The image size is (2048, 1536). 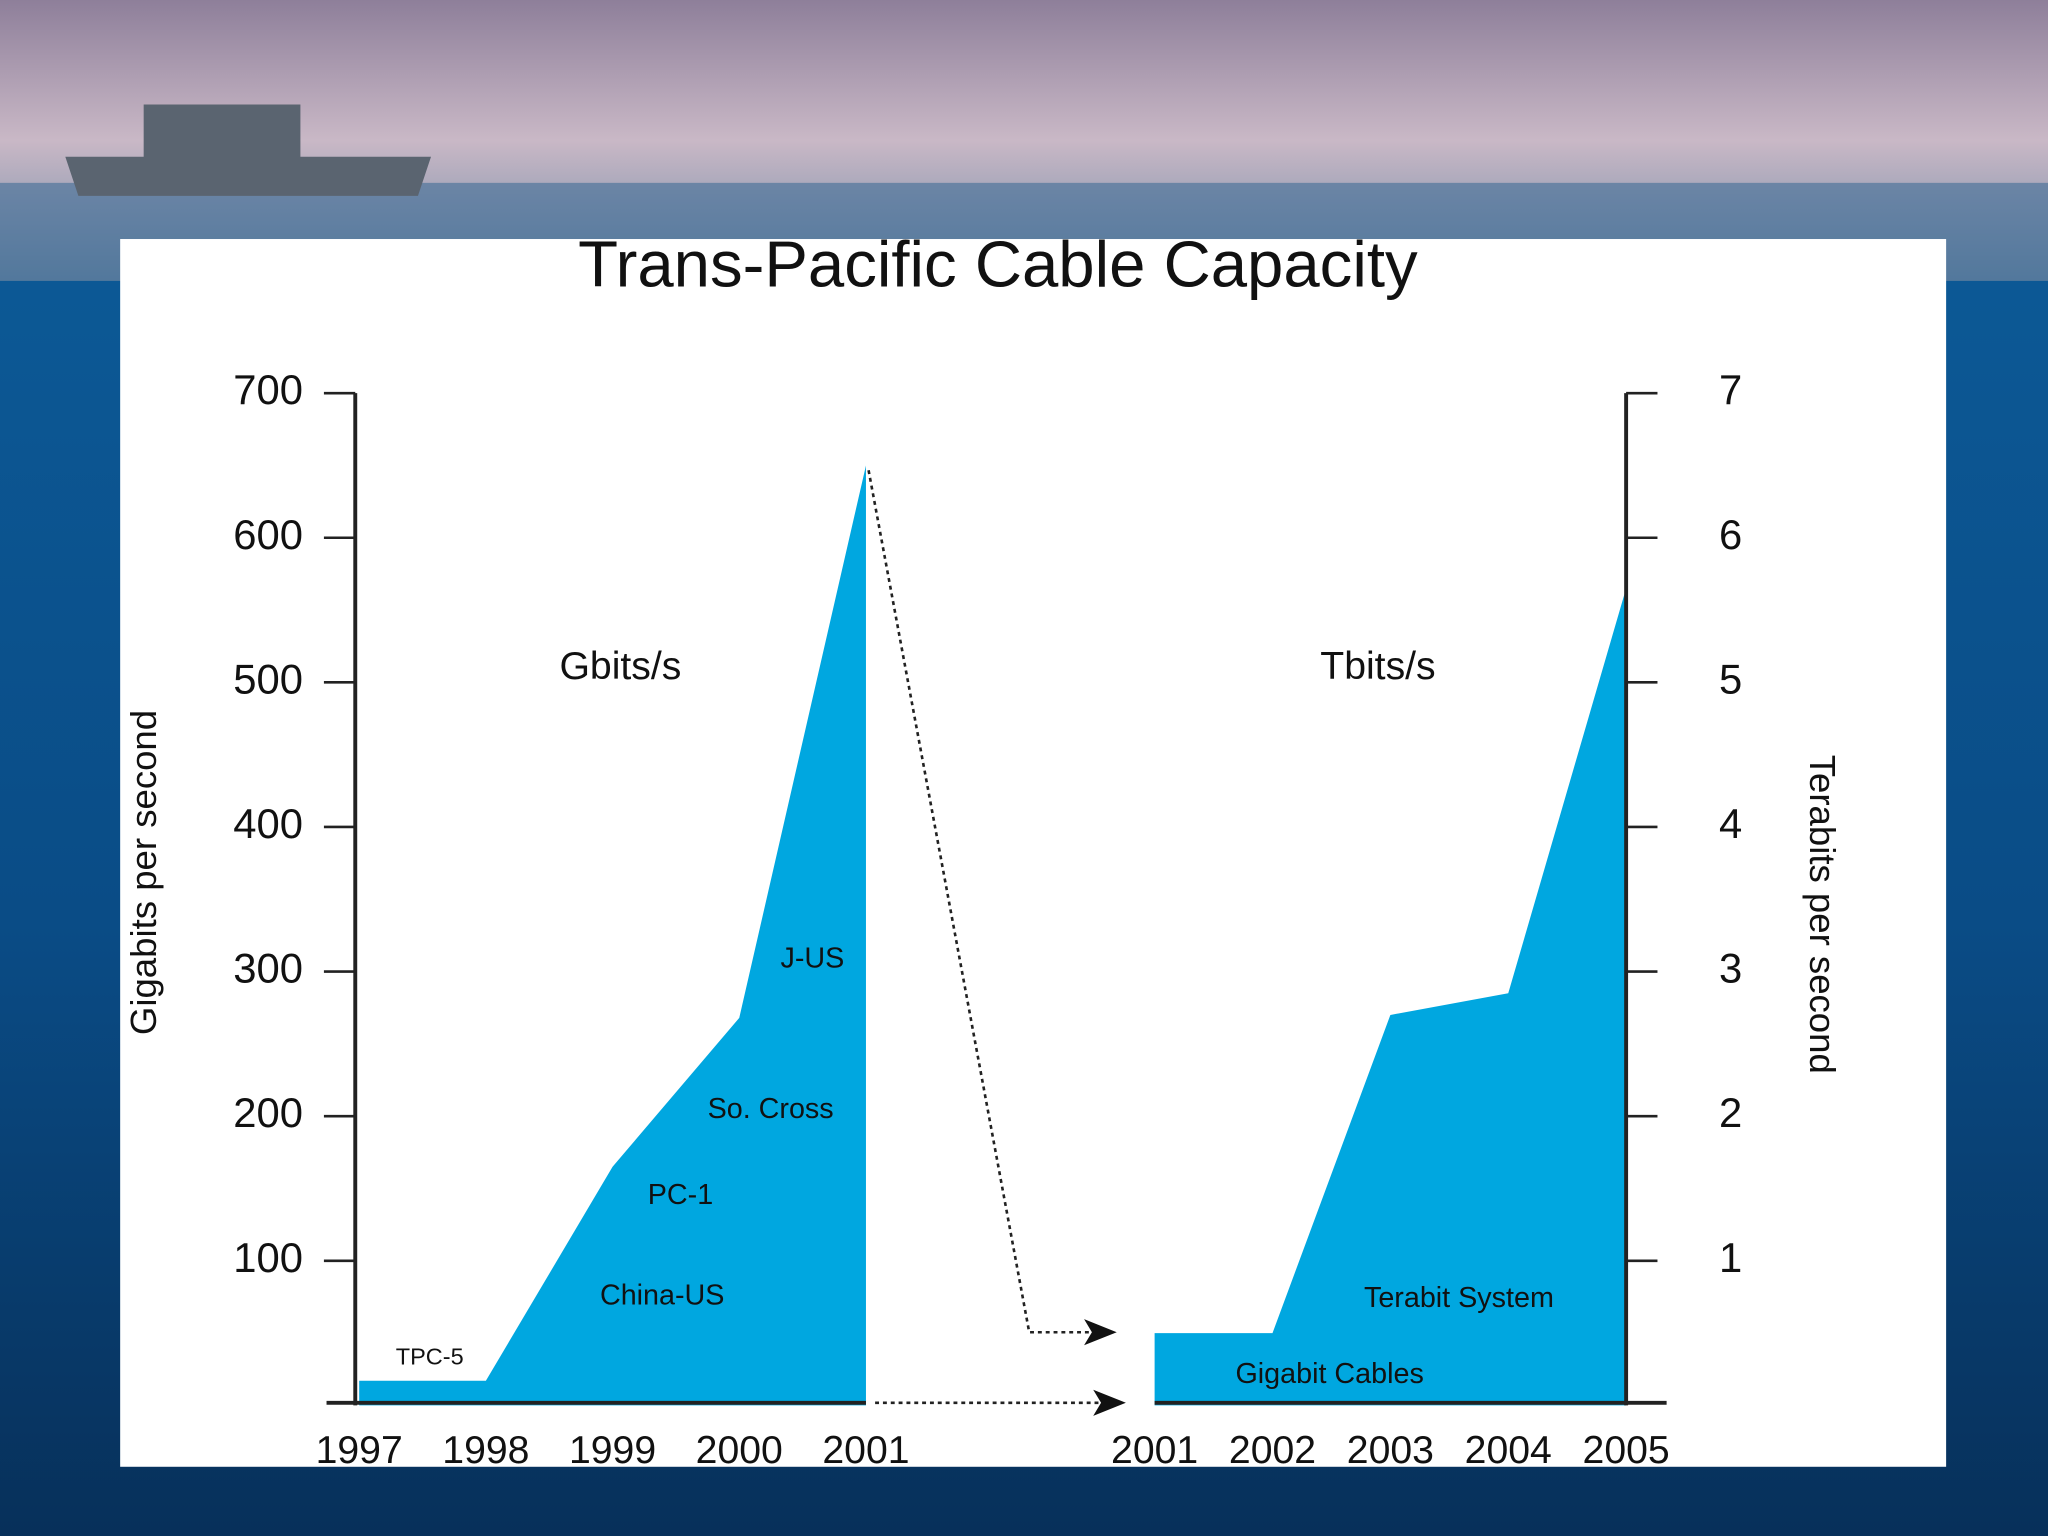 What do you see at coordinates (1730, 823) in the screenshot?
I see `y-tick-label: 4` at bounding box center [1730, 823].